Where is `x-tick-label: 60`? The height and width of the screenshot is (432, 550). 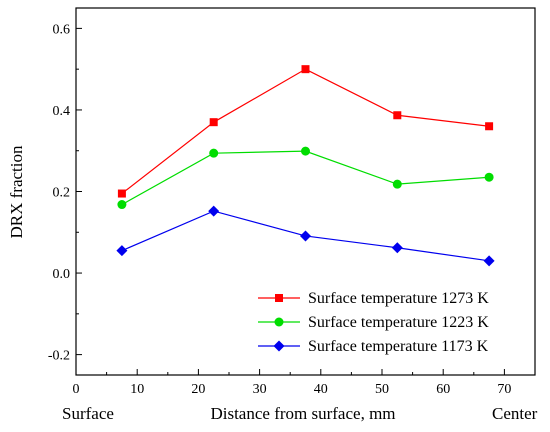 x-tick-label: 60 is located at coordinates (443, 389).